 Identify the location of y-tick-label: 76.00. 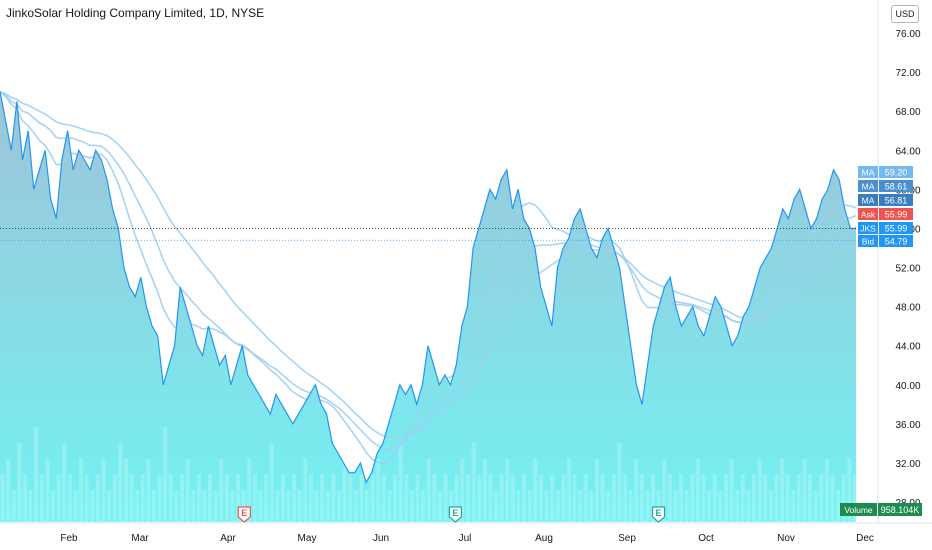
(907, 34).